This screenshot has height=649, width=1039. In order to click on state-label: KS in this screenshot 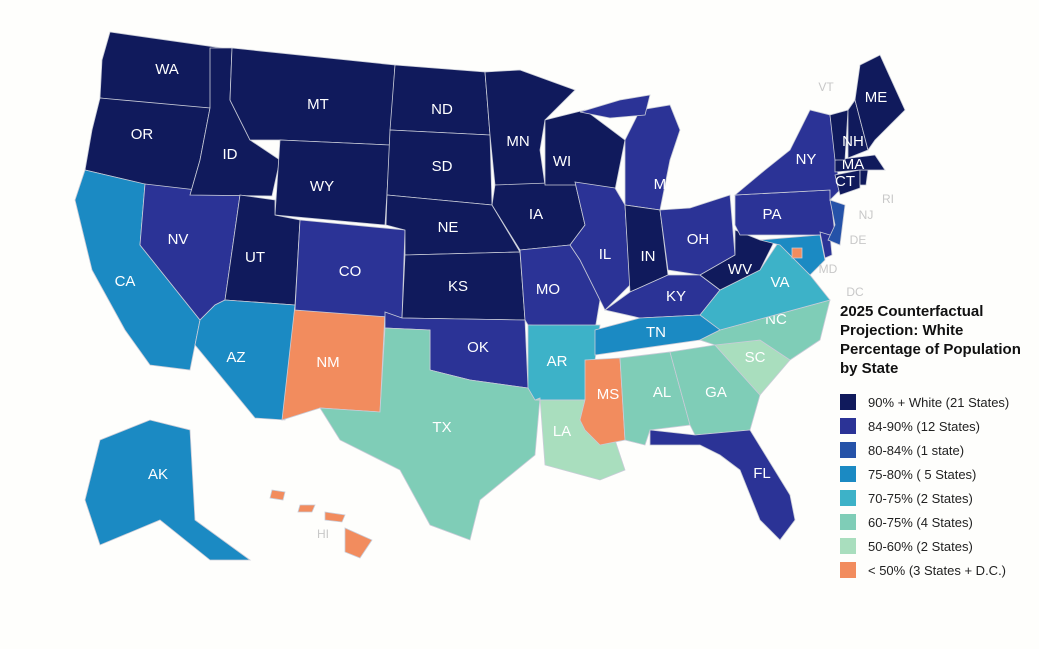, I will do `click(458, 286)`.